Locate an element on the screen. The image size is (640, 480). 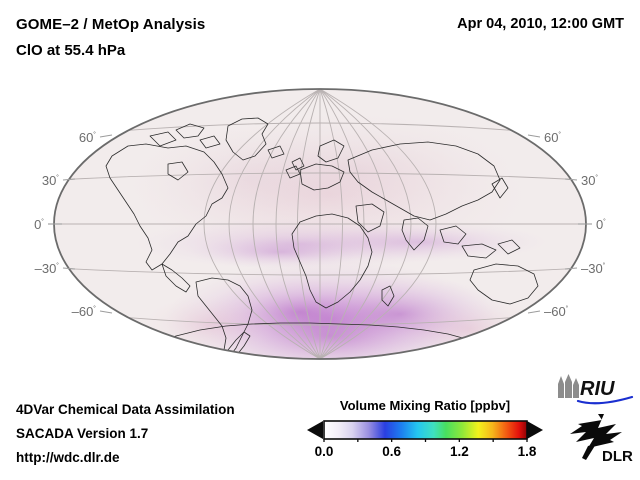
lat-label-m60-right: –60˚ is located at coordinates (556, 311).